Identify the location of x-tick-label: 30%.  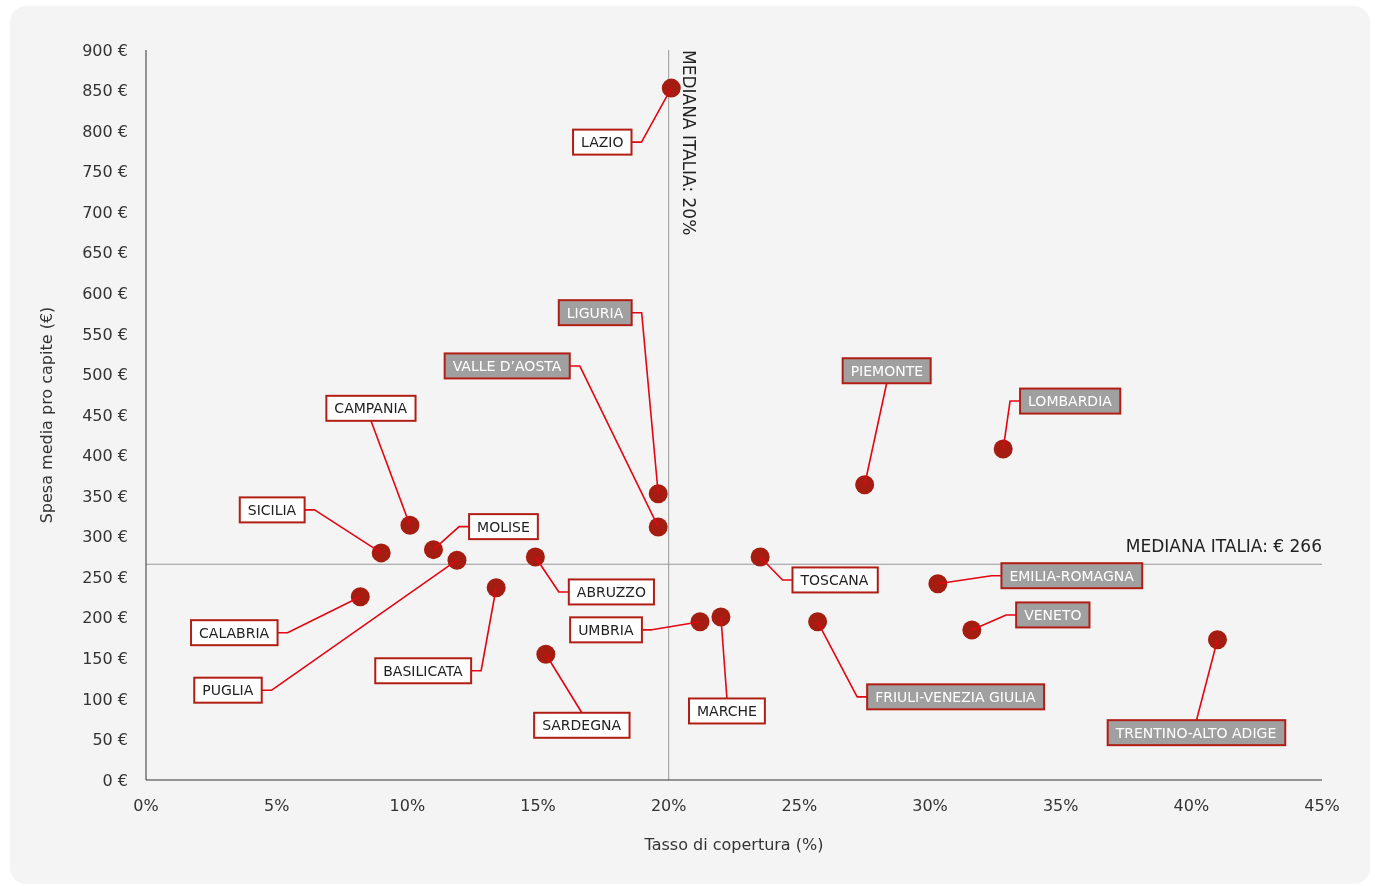
(930, 806).